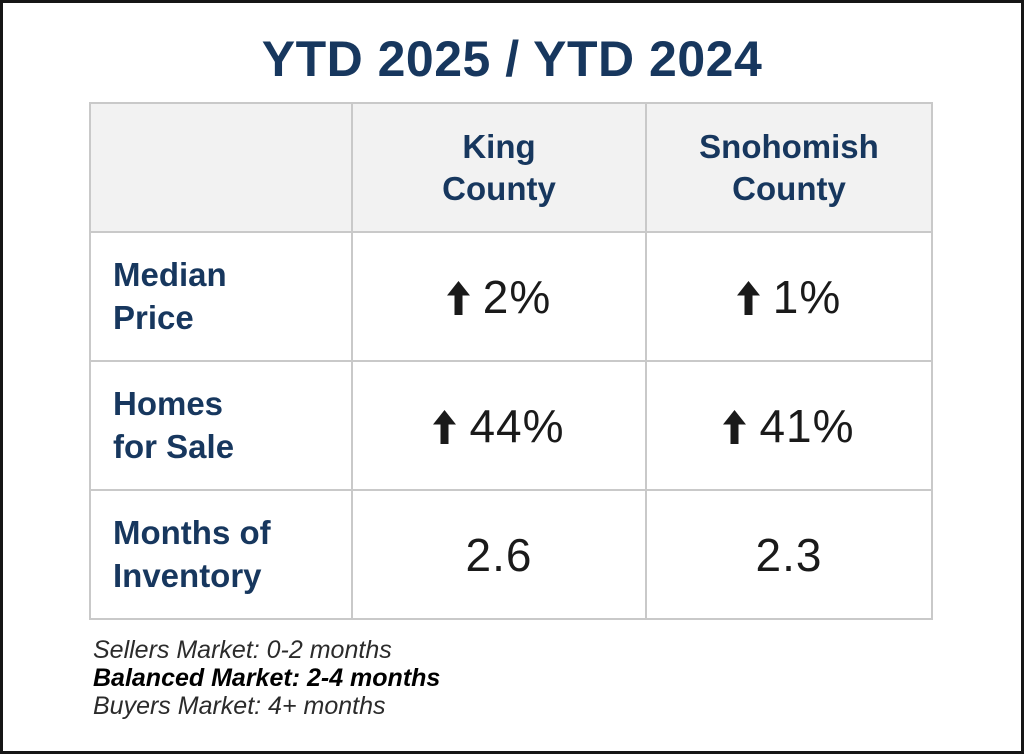  What do you see at coordinates (267, 678) in the screenshot?
I see `legend-balanced-market: Balanced Market: 2-4 months` at bounding box center [267, 678].